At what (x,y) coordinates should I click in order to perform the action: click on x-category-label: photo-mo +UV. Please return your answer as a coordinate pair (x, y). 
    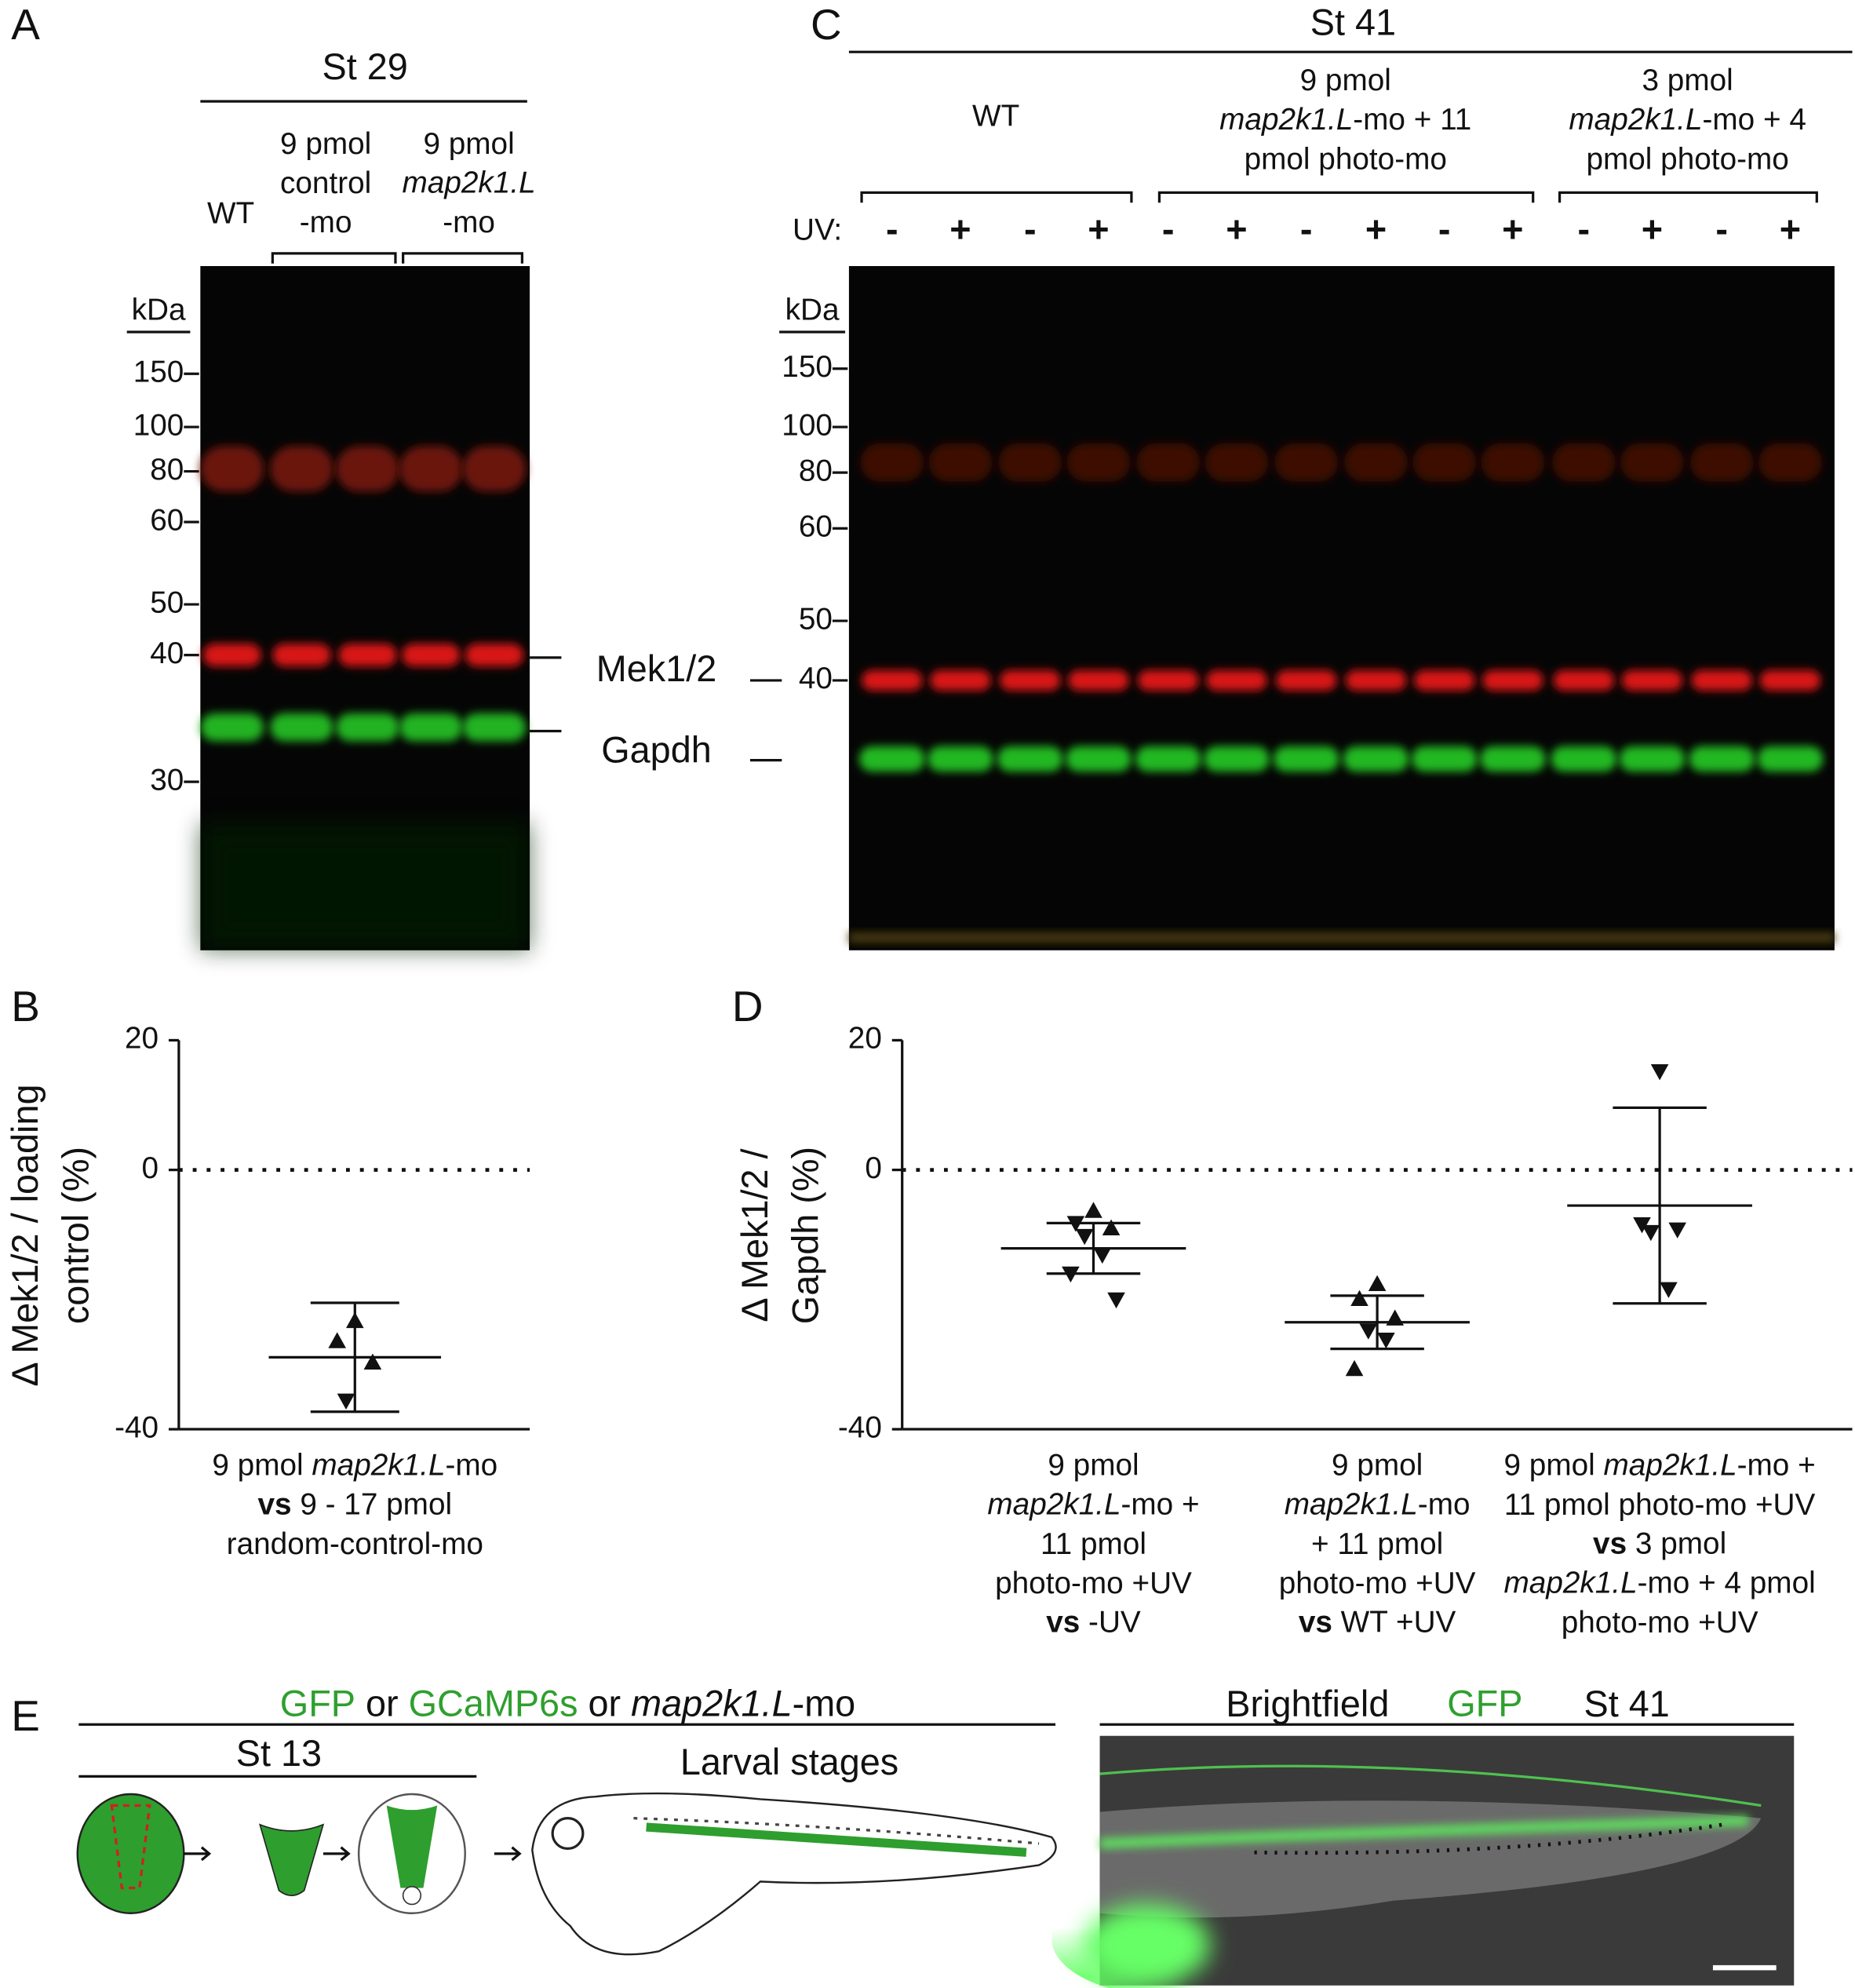
    Looking at the image, I should click on (1378, 1583).